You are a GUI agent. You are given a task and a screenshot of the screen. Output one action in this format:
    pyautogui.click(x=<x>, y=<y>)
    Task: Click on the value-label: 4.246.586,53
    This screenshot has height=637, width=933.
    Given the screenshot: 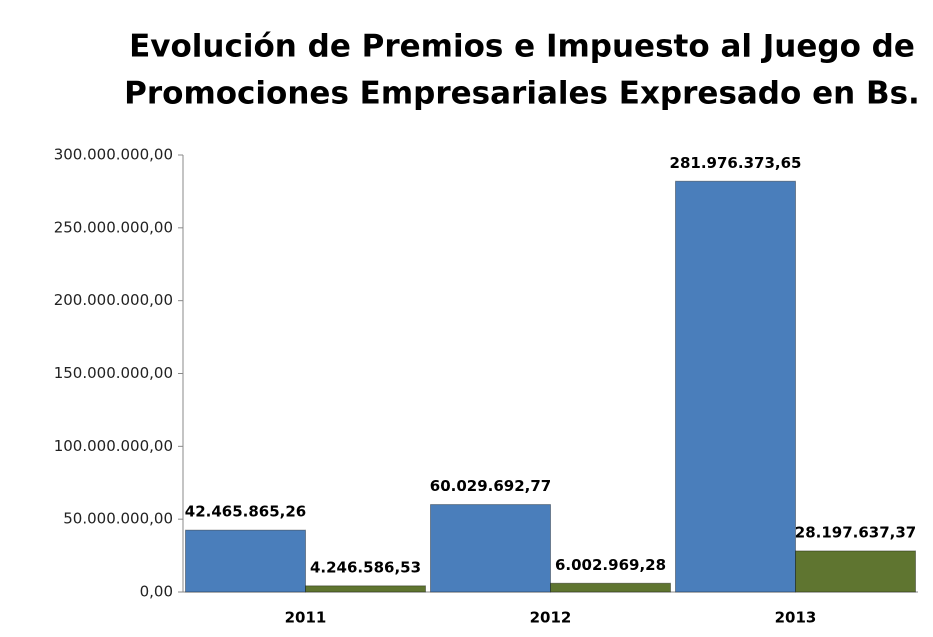 What is the action you would take?
    pyautogui.click(x=365, y=567)
    